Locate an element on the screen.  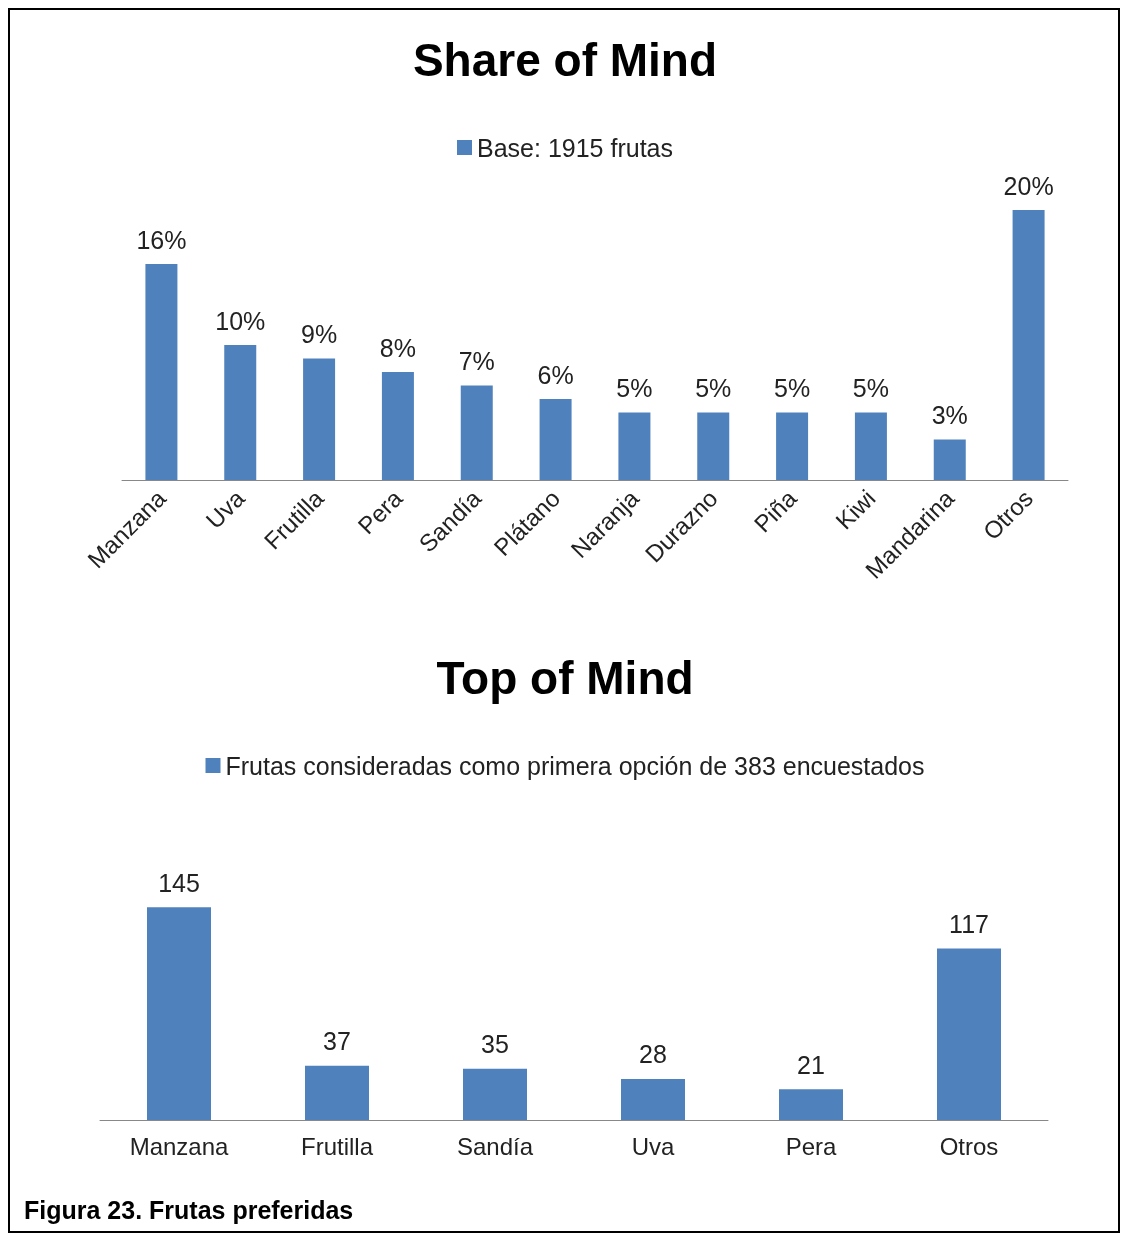
data-label: 37 is located at coordinates (337, 1041).